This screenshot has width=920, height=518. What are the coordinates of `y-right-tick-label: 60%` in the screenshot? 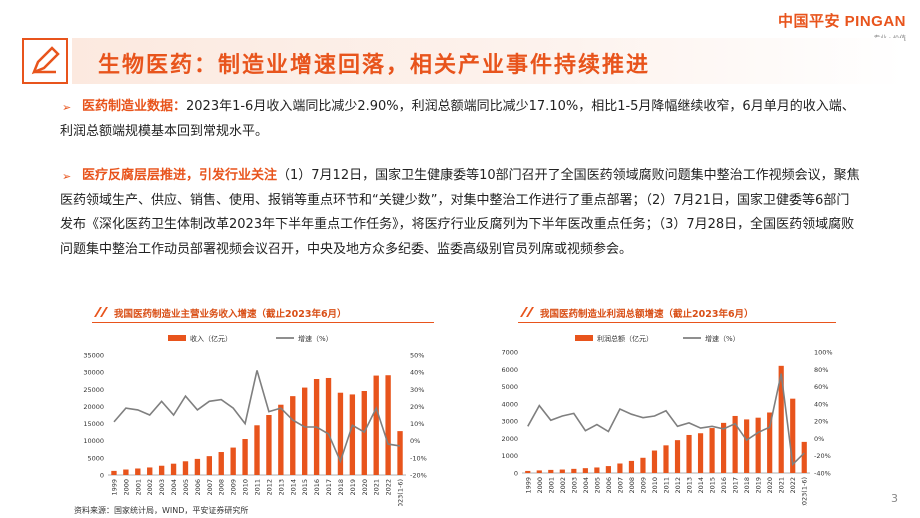 It's located at (821, 387).